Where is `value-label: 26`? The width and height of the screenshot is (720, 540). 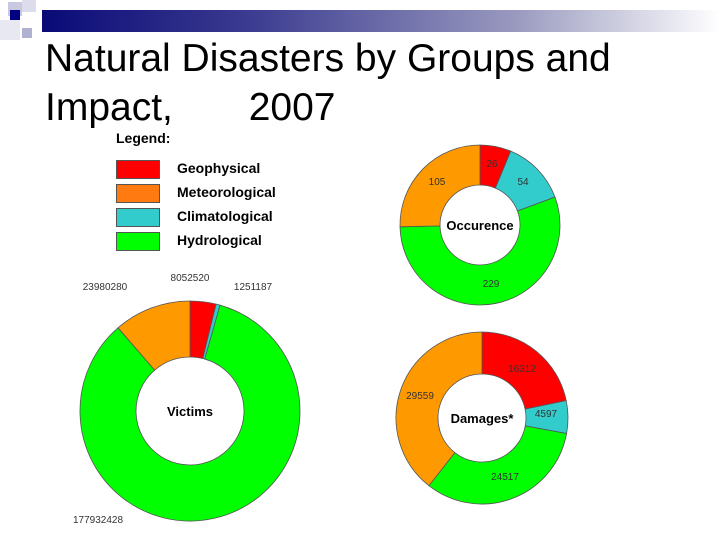
value-label: 26 is located at coordinates (492, 164).